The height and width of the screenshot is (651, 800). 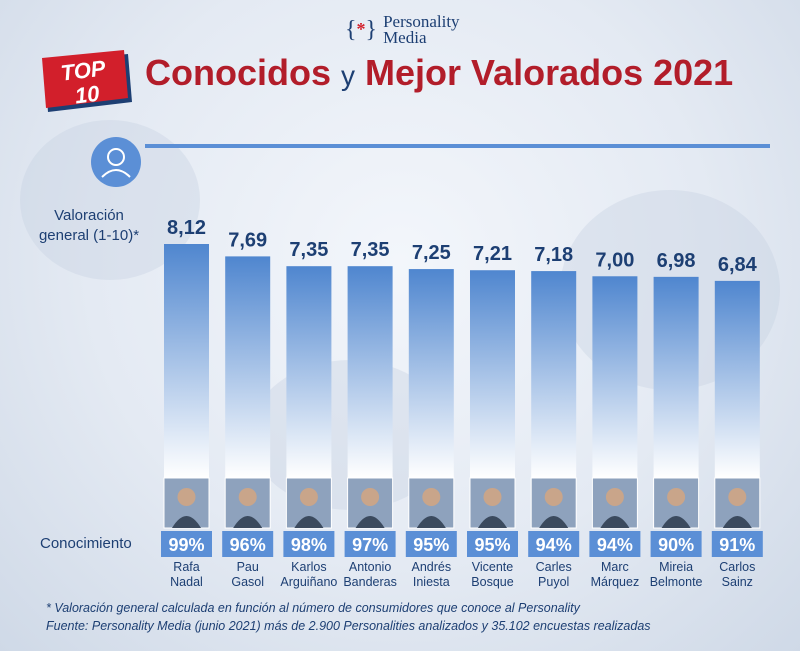 What do you see at coordinates (361, 29) in the screenshot?
I see `brand-icon: {*}` at bounding box center [361, 29].